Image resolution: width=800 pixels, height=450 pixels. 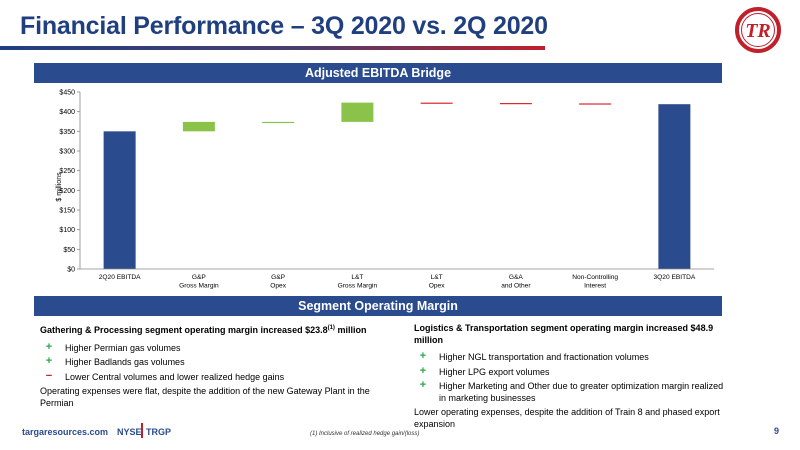 What do you see at coordinates (125, 362) in the screenshot?
I see `bullet-text: Higher Badlands gas volumes` at bounding box center [125, 362].